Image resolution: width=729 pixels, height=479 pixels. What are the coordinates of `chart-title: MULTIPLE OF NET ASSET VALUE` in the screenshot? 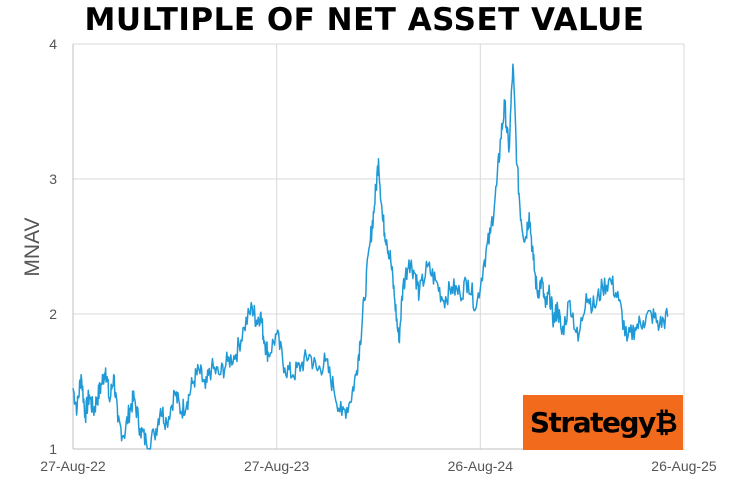 It's located at (364, 20).